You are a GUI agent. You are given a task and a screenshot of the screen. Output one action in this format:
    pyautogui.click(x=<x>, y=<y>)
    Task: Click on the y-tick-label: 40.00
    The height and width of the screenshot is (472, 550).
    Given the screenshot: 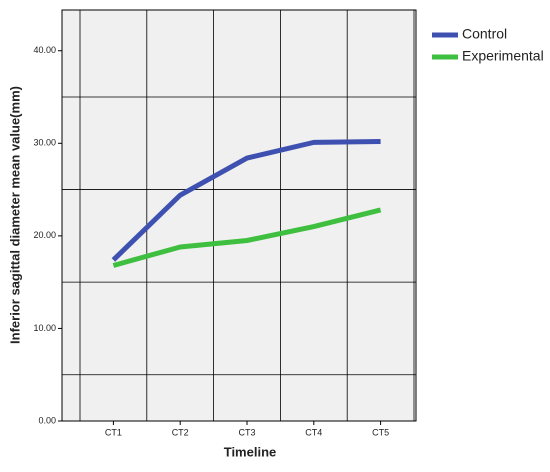 What is the action you would take?
    pyautogui.click(x=44, y=50)
    